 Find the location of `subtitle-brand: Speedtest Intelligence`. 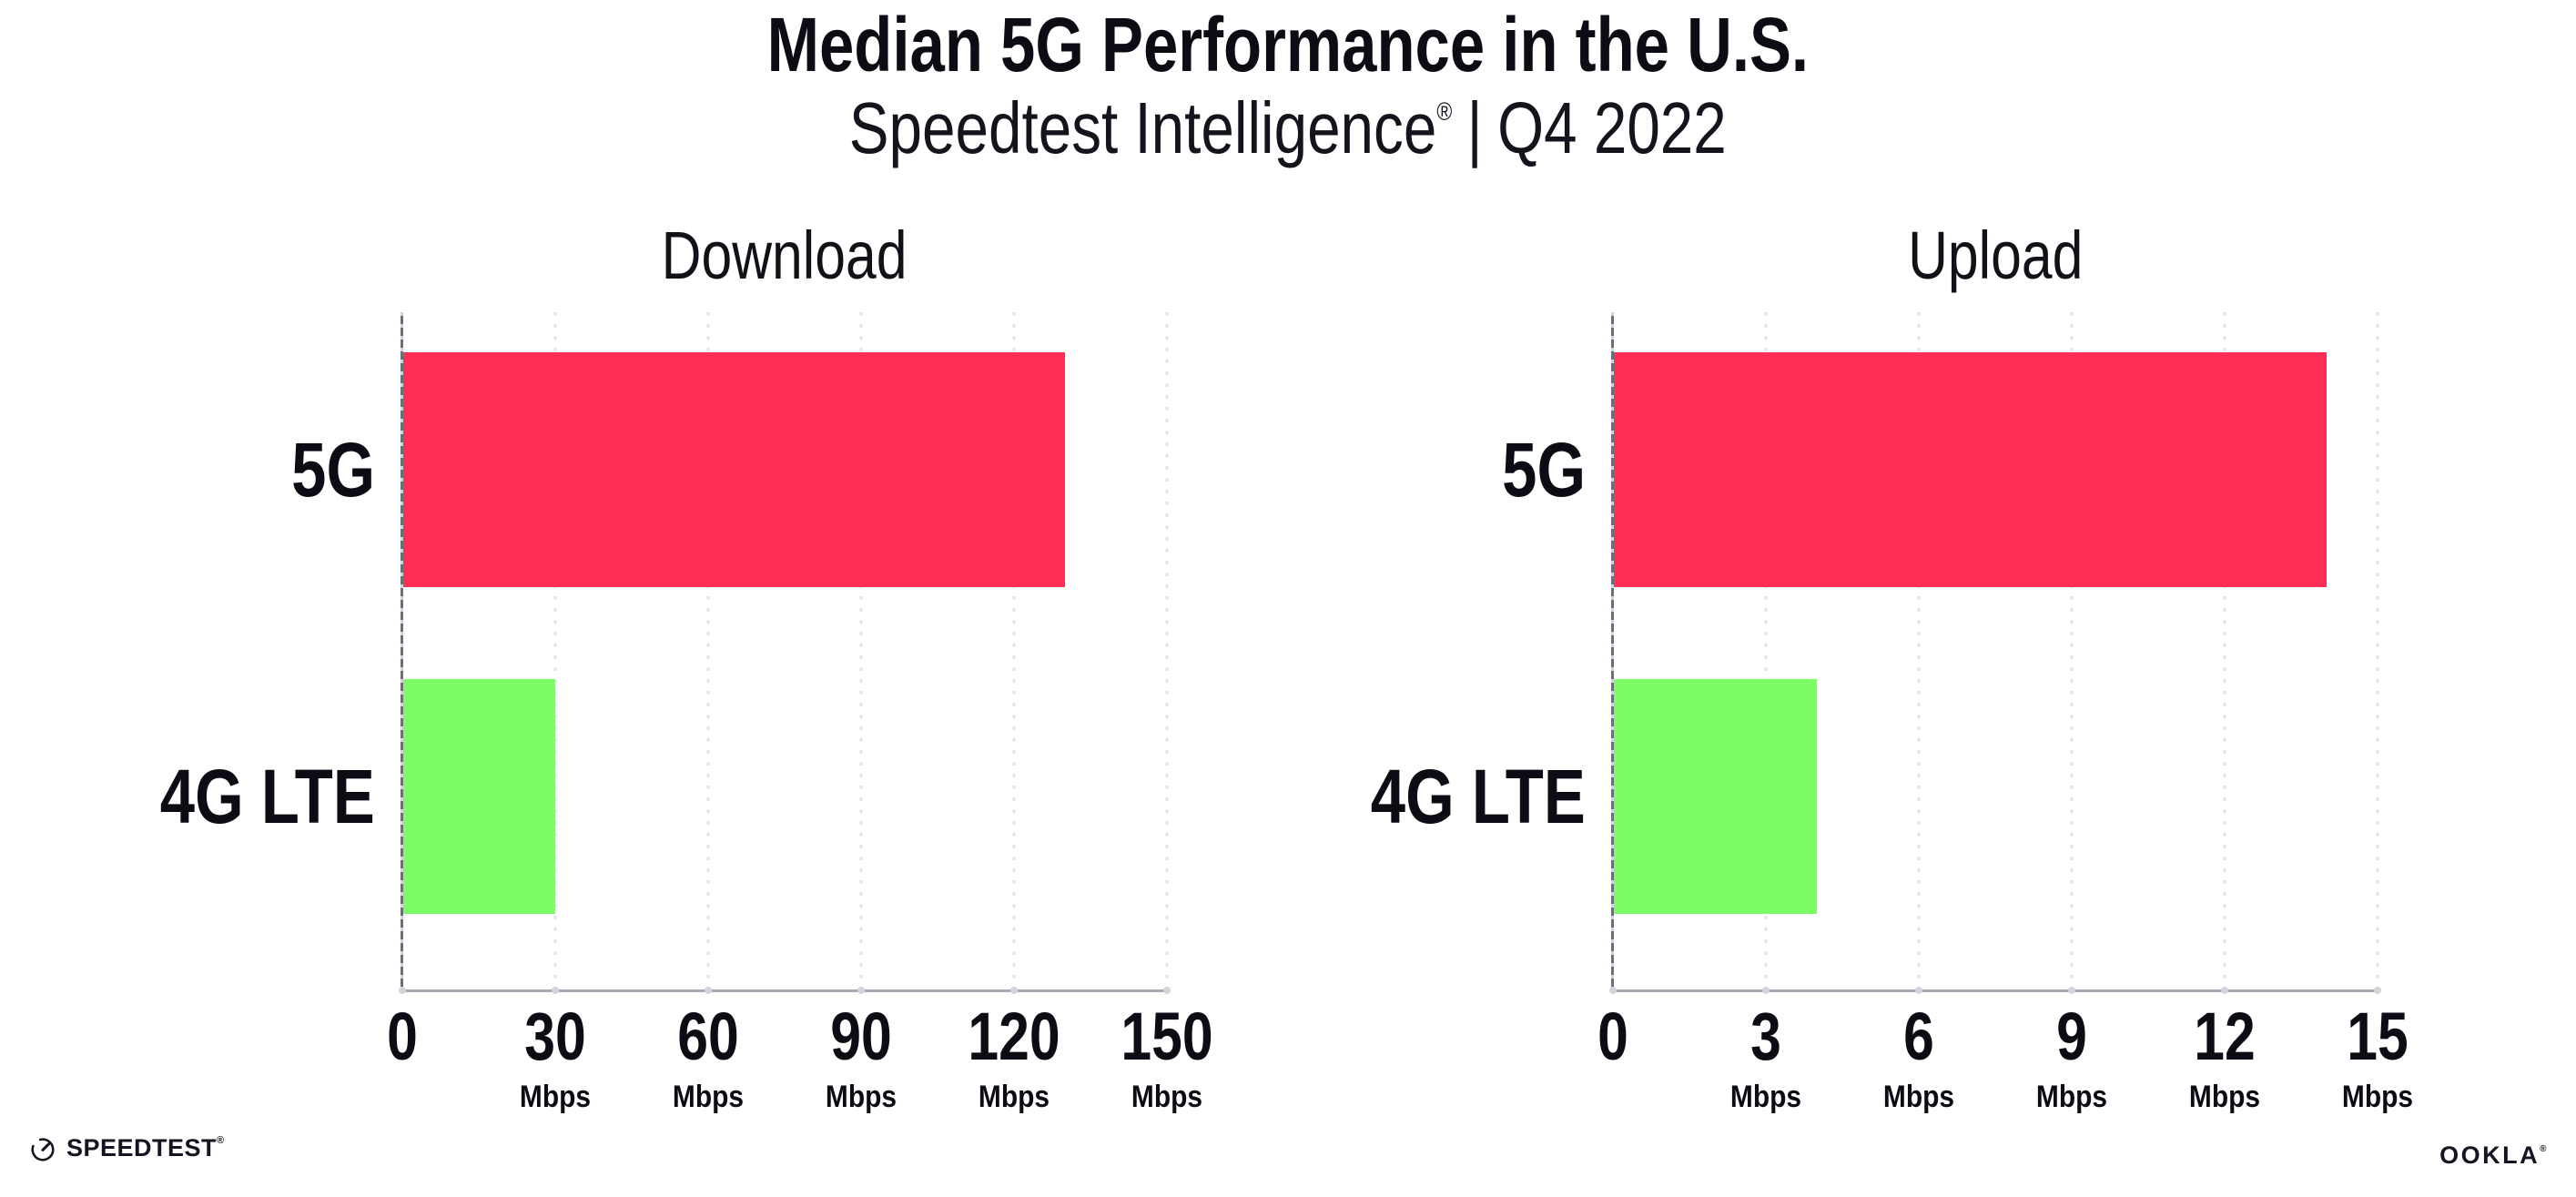

subtitle-brand: Speedtest Intelligence is located at coordinates (1143, 128).